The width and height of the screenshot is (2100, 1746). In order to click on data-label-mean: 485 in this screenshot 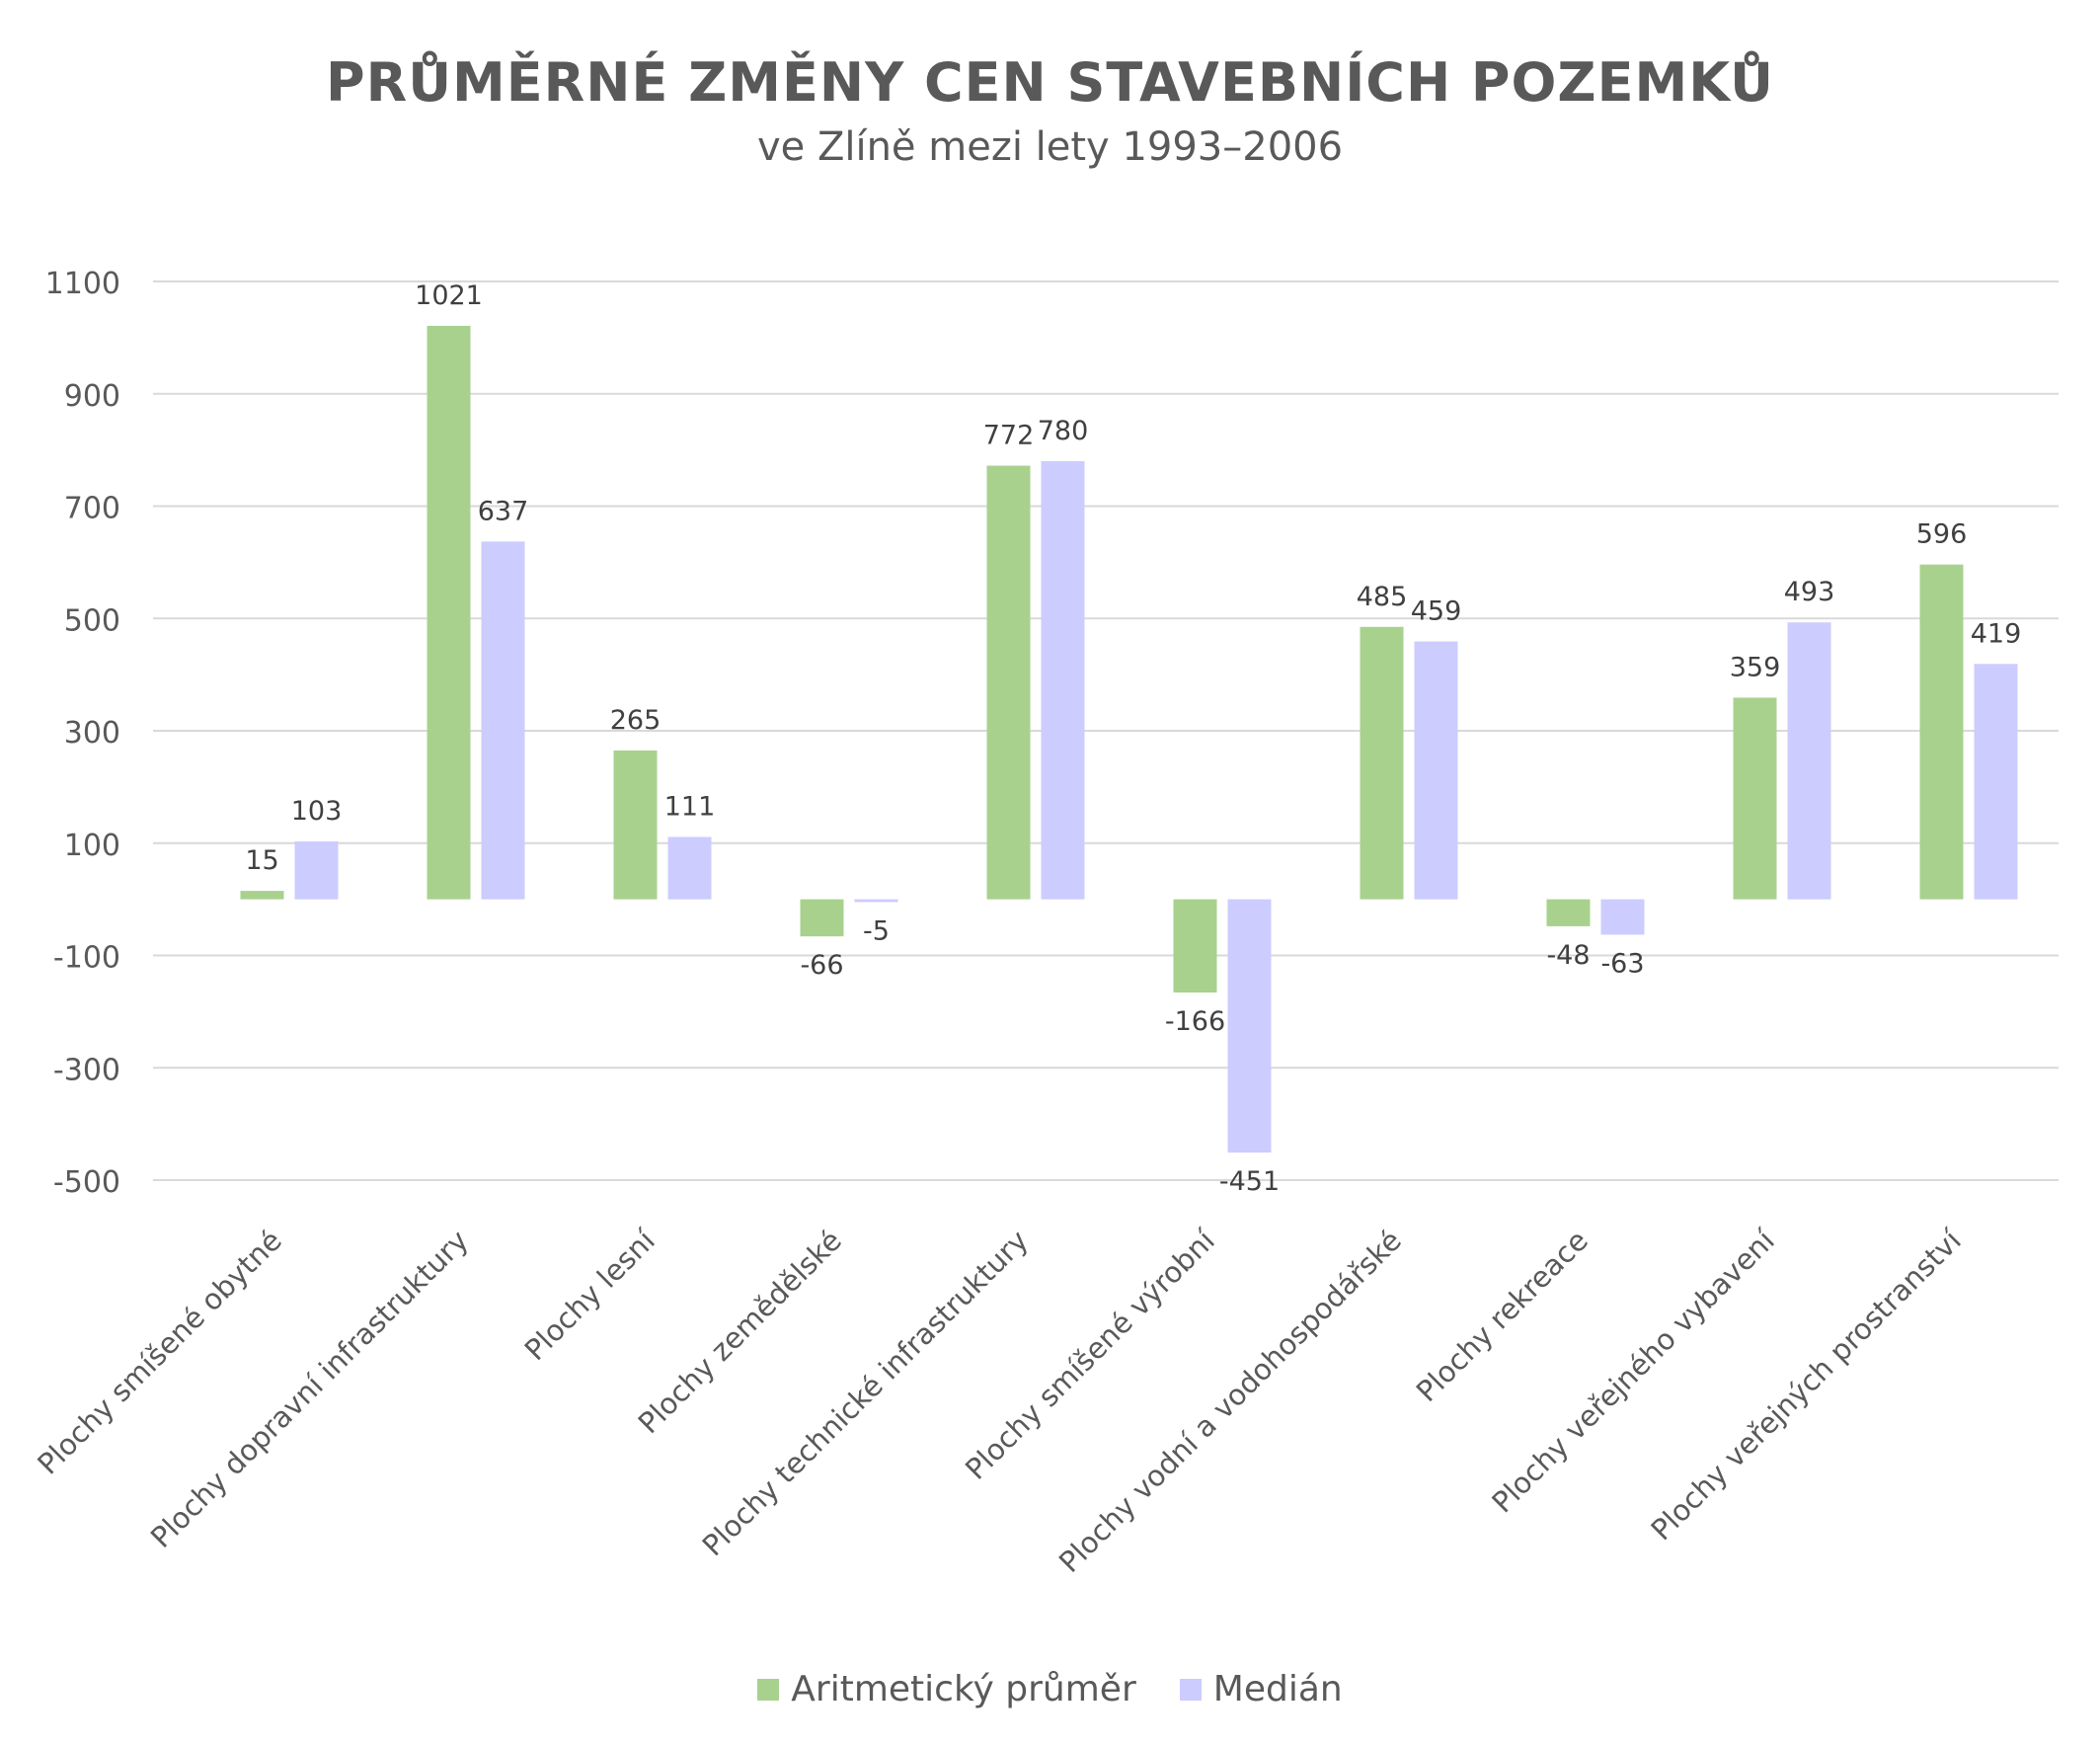, I will do `click(1383, 597)`.